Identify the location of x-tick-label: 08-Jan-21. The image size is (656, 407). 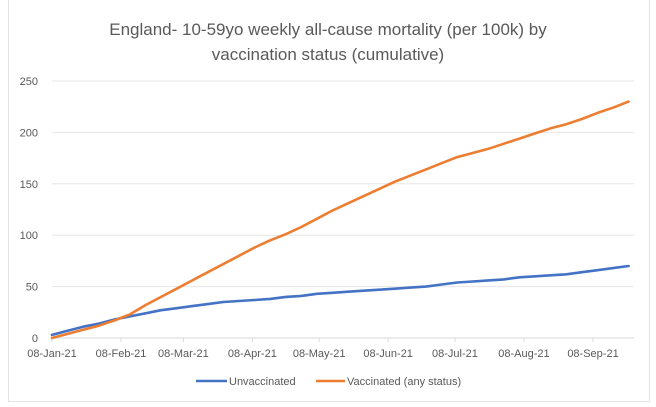
(52, 354).